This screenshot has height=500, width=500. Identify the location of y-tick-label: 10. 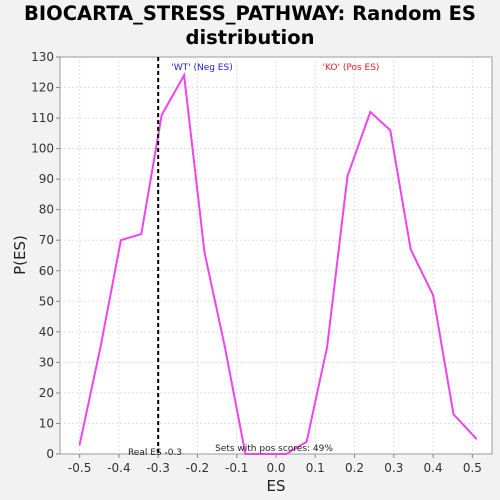
(46, 423).